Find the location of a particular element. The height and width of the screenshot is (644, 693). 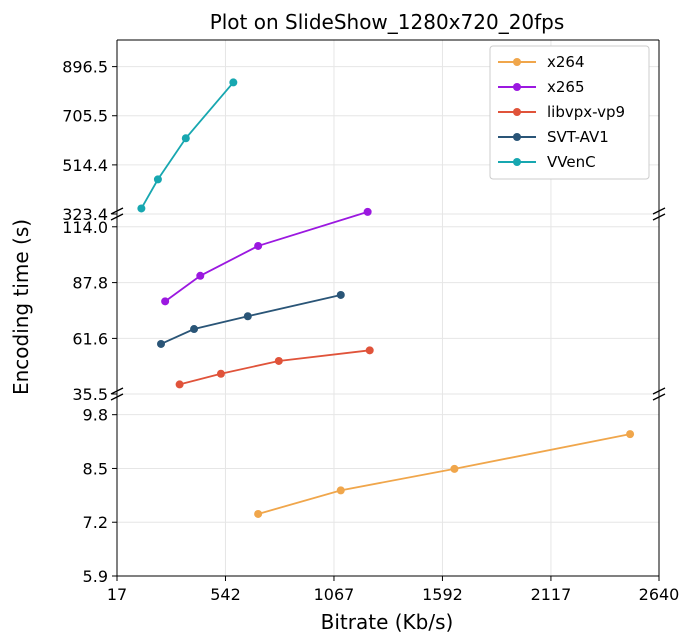

series-line-SVT-AV1 is located at coordinates (250, 319).